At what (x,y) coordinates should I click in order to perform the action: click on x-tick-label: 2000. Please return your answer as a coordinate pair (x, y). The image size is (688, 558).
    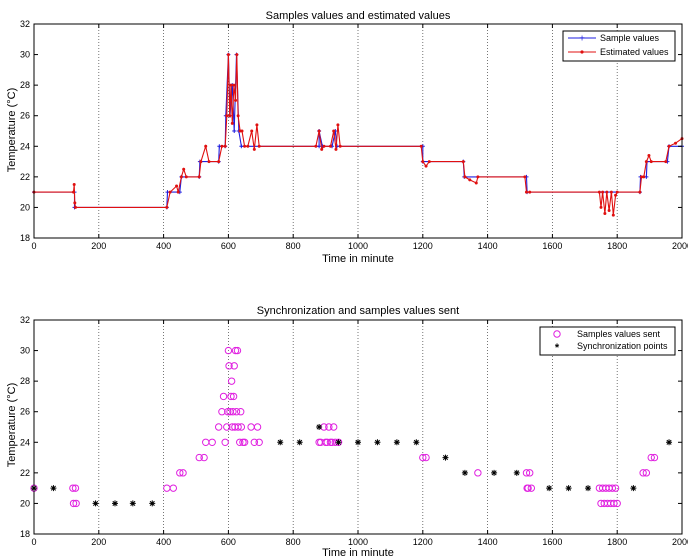
    Looking at the image, I should click on (680, 542).